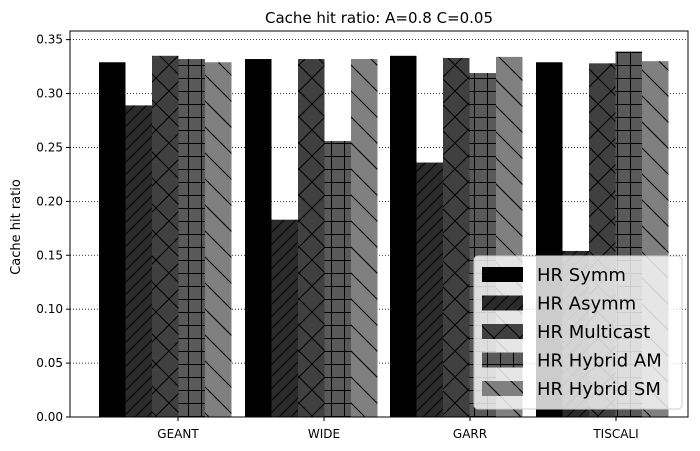  I want to click on bar-hr-hybrid-sm-wide, so click(364, 238).